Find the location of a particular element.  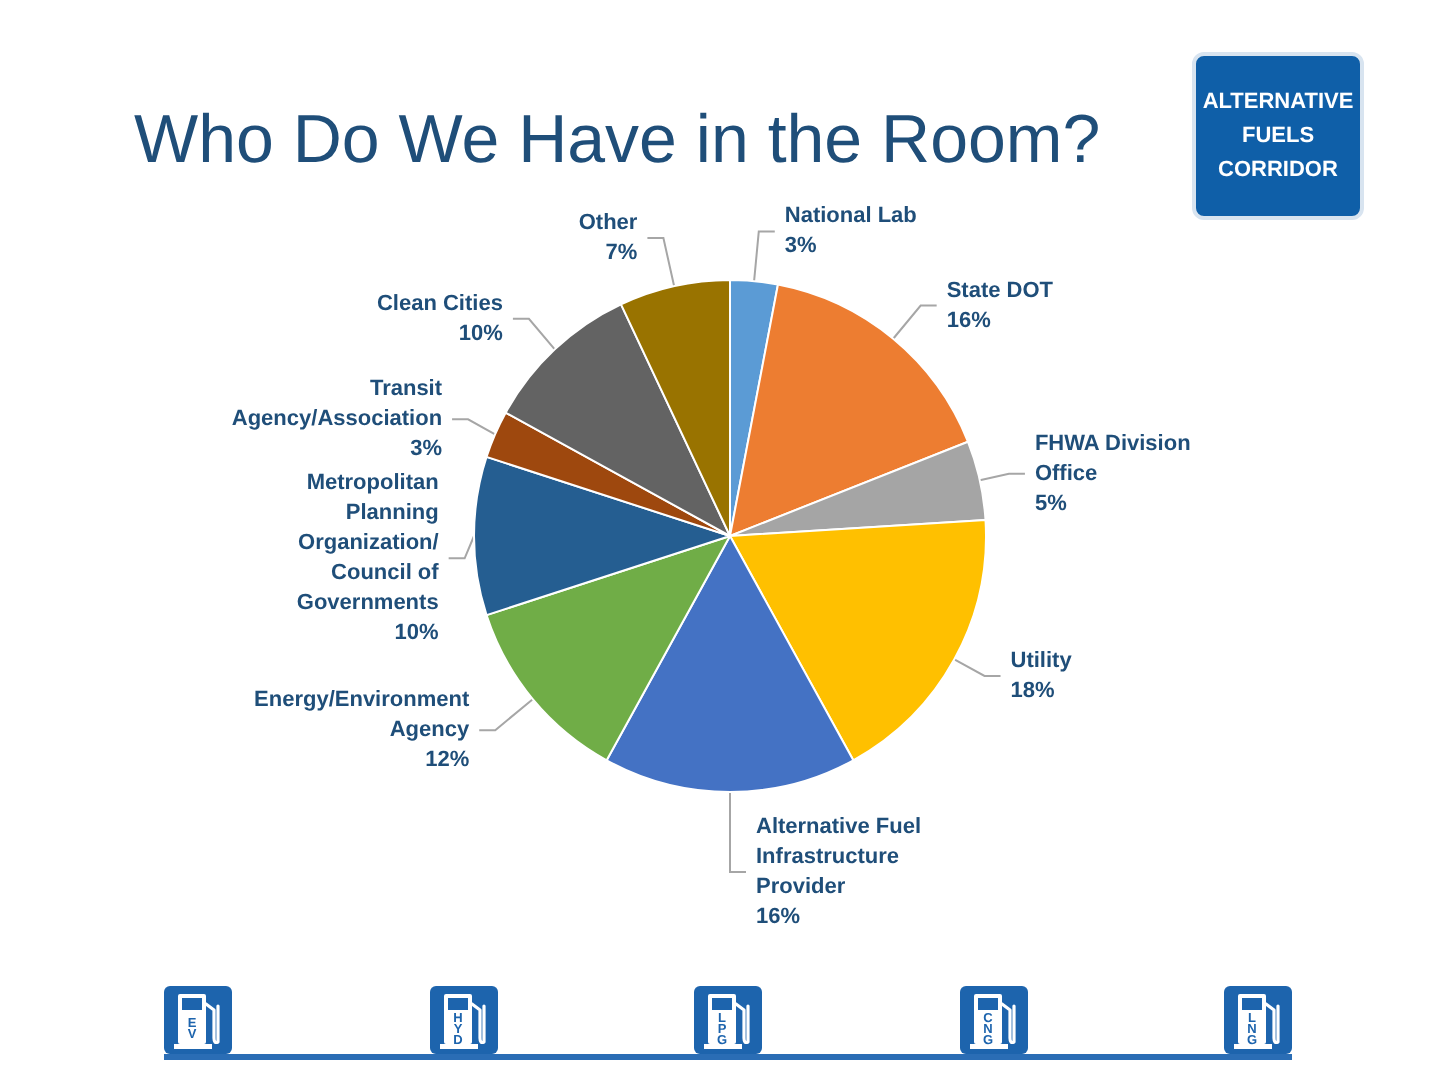

slice-label: National Lab is located at coordinates (851, 216).